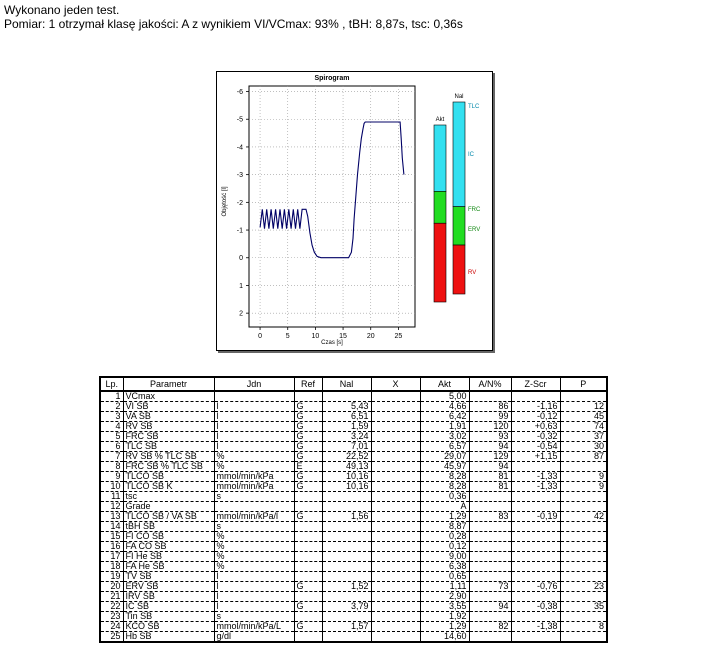 This screenshot has width=711, height=659. Describe the element at coordinates (444, 536) in the screenshot. I see `cell-akt: 0,28` at that location.